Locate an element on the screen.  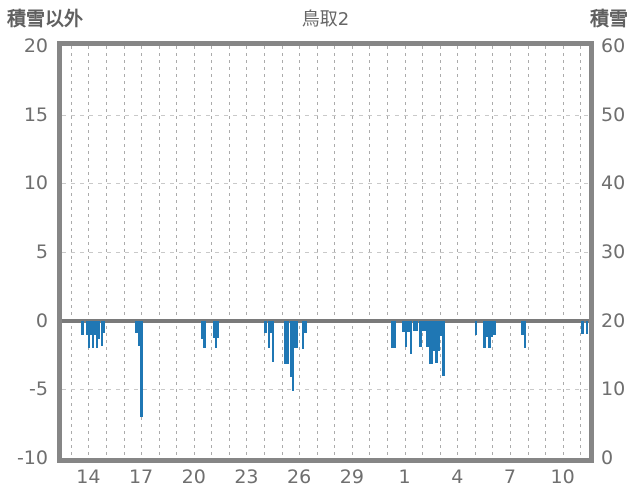
right-tick-label: 60 is located at coordinates (613, 46).